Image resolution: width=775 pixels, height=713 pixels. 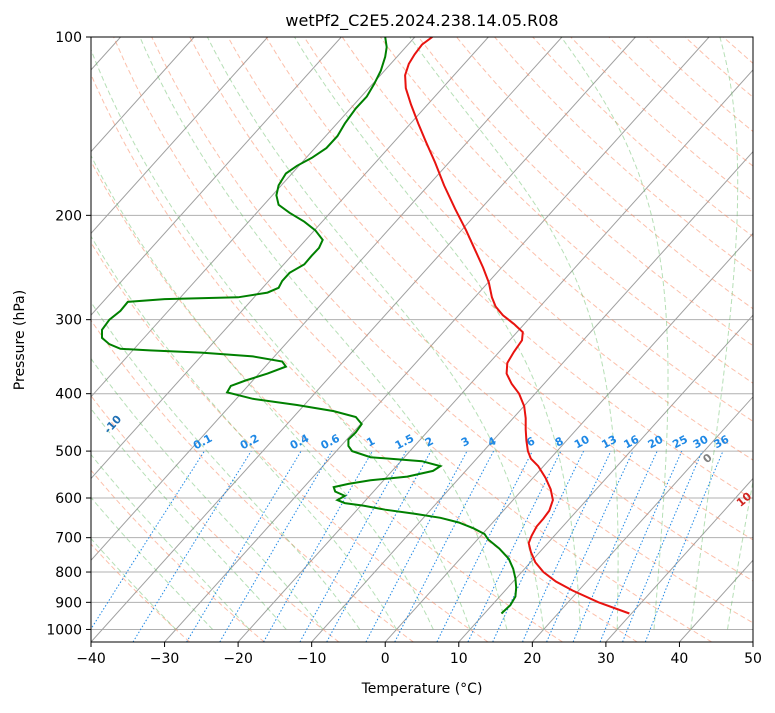 I want to click on y-tick-label: 400, so click(x=68, y=395).